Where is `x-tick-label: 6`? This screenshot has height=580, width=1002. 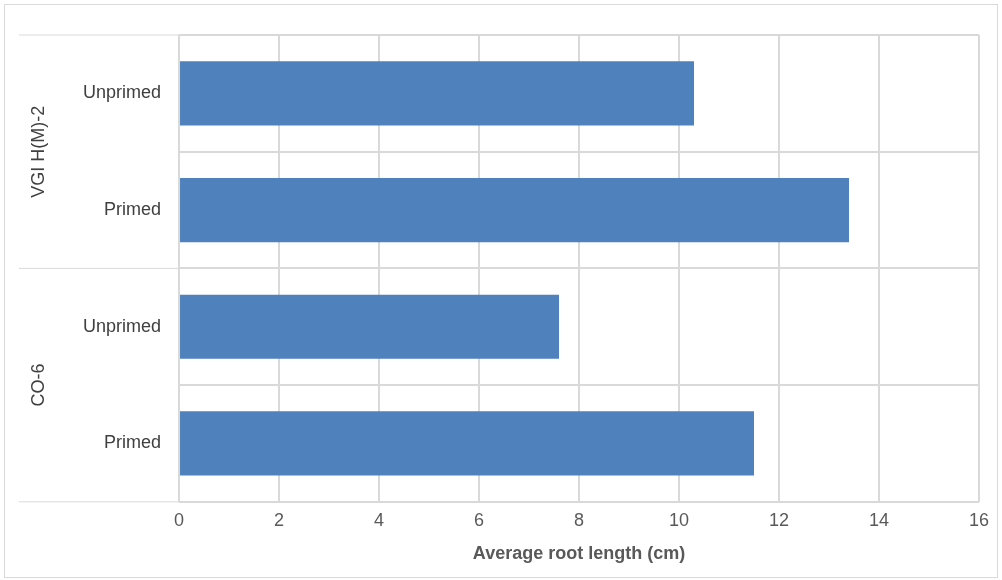 x-tick-label: 6 is located at coordinates (479, 519).